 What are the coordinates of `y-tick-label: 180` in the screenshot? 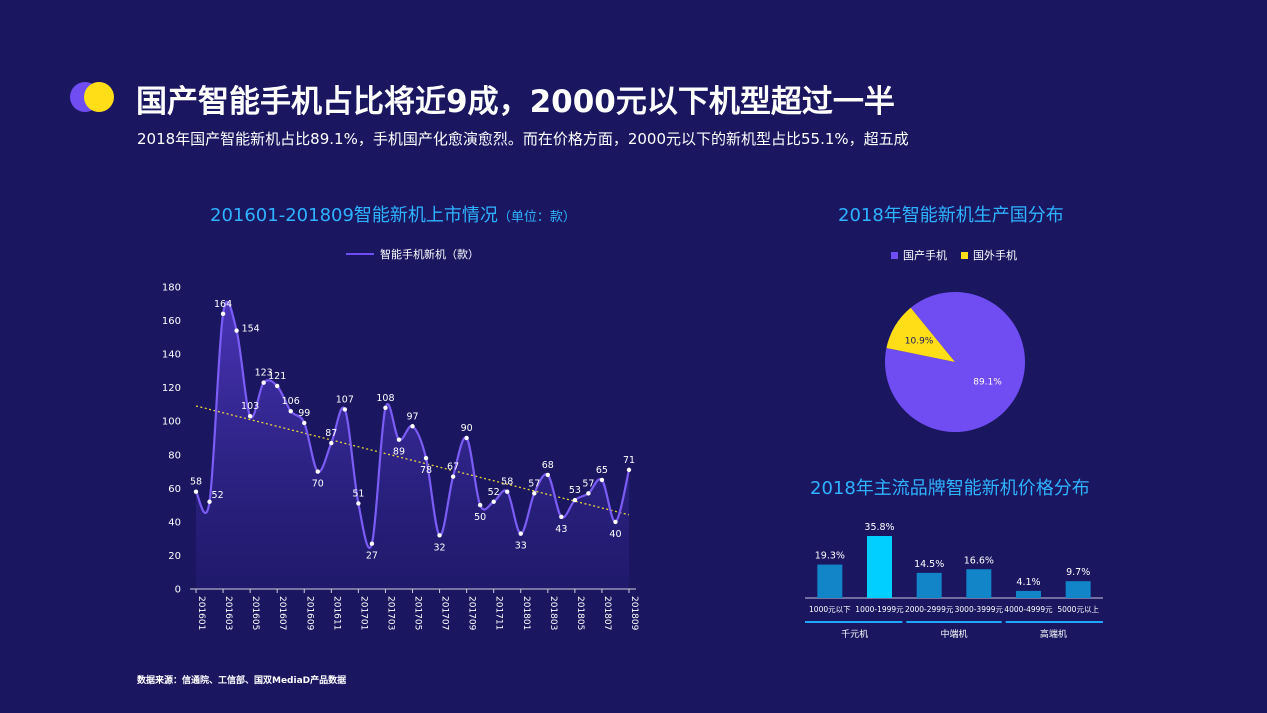 It's located at (171, 288).